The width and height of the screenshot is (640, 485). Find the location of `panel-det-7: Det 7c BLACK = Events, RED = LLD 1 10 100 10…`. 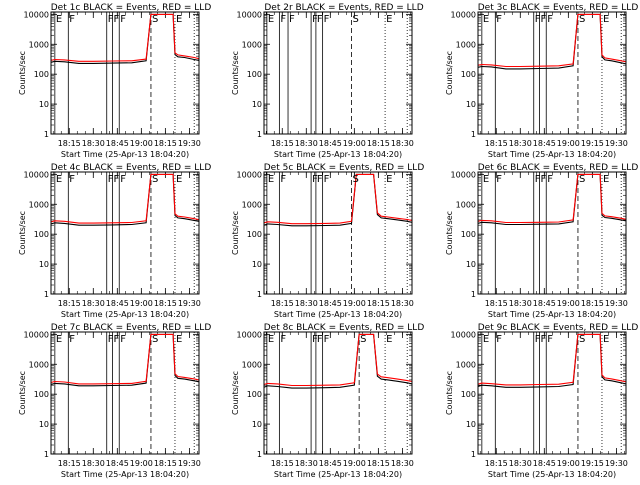

panel-det-7: Det 7c BLACK = Events, RED = LLD 1 10 100 10… is located at coordinates (114, 401).